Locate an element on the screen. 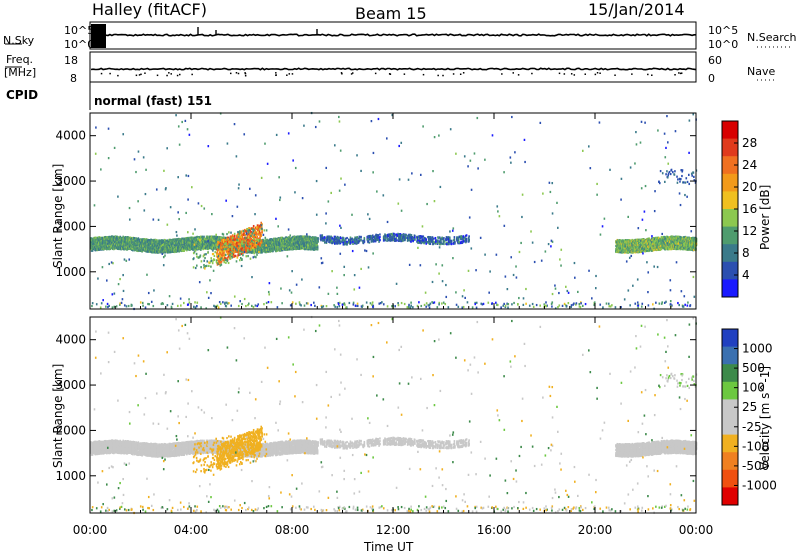 The image size is (800, 554). freq-line is located at coordinates (393, 68).